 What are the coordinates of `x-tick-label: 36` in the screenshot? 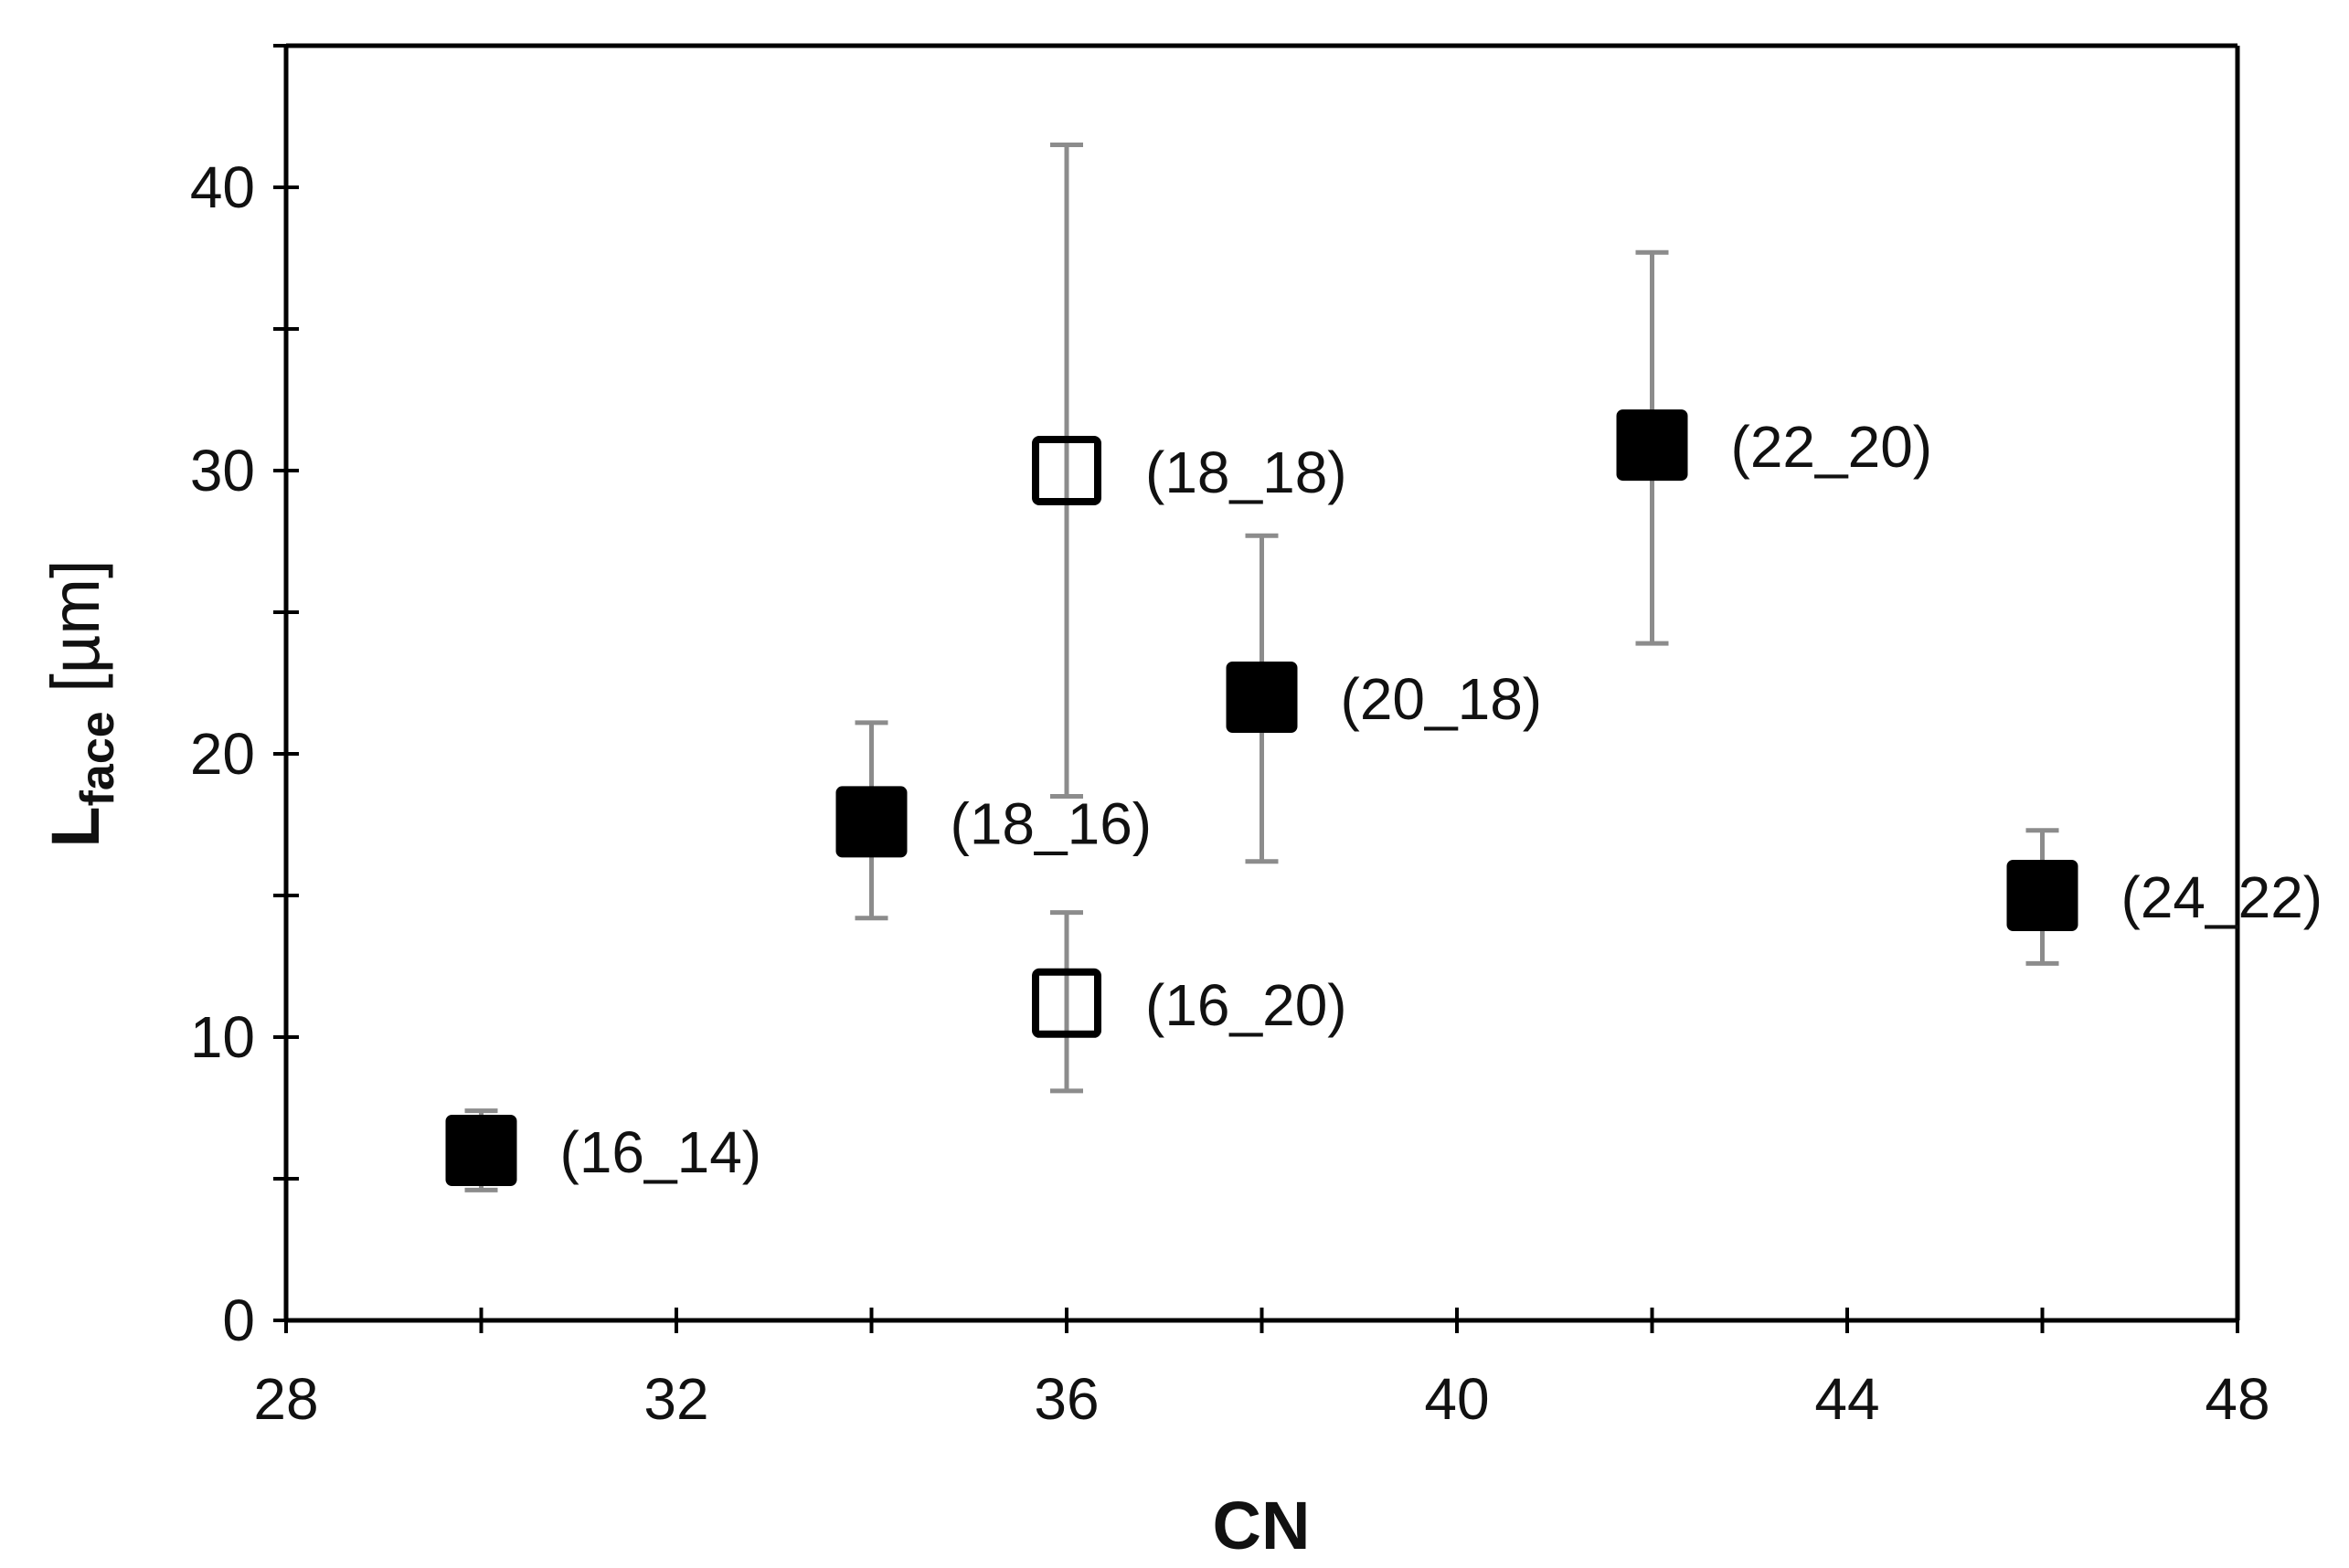 It's located at (1066, 1399).